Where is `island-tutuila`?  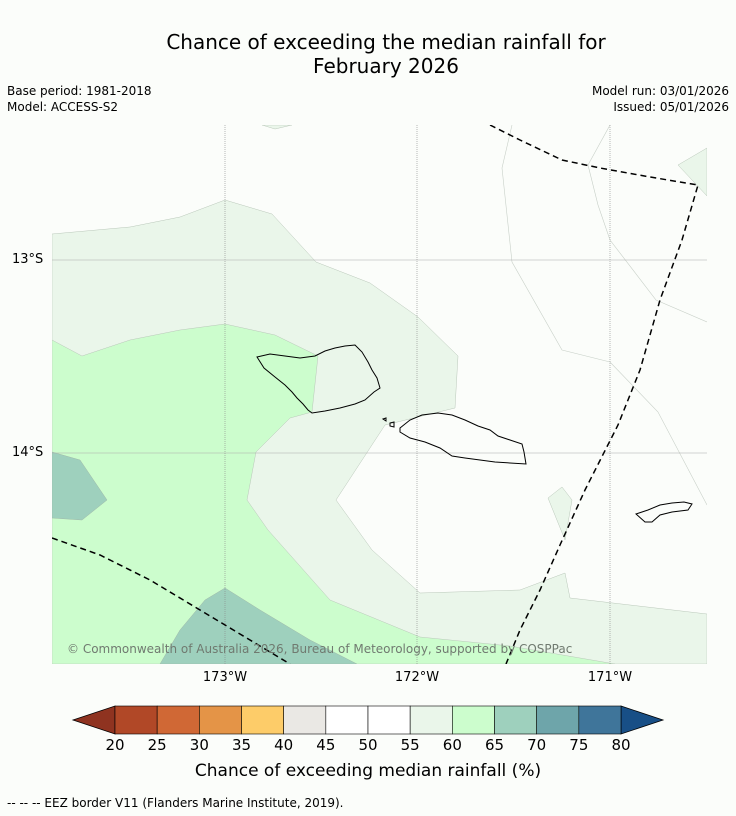 island-tutuila is located at coordinates (664, 512).